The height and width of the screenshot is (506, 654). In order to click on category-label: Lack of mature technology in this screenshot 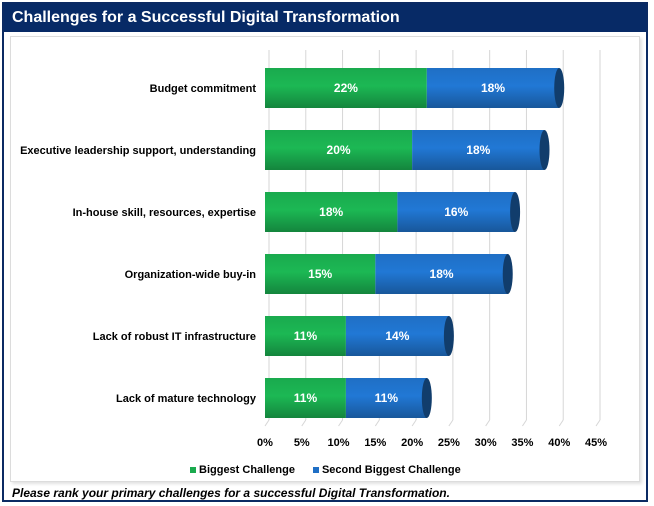, I will do `click(186, 399)`.